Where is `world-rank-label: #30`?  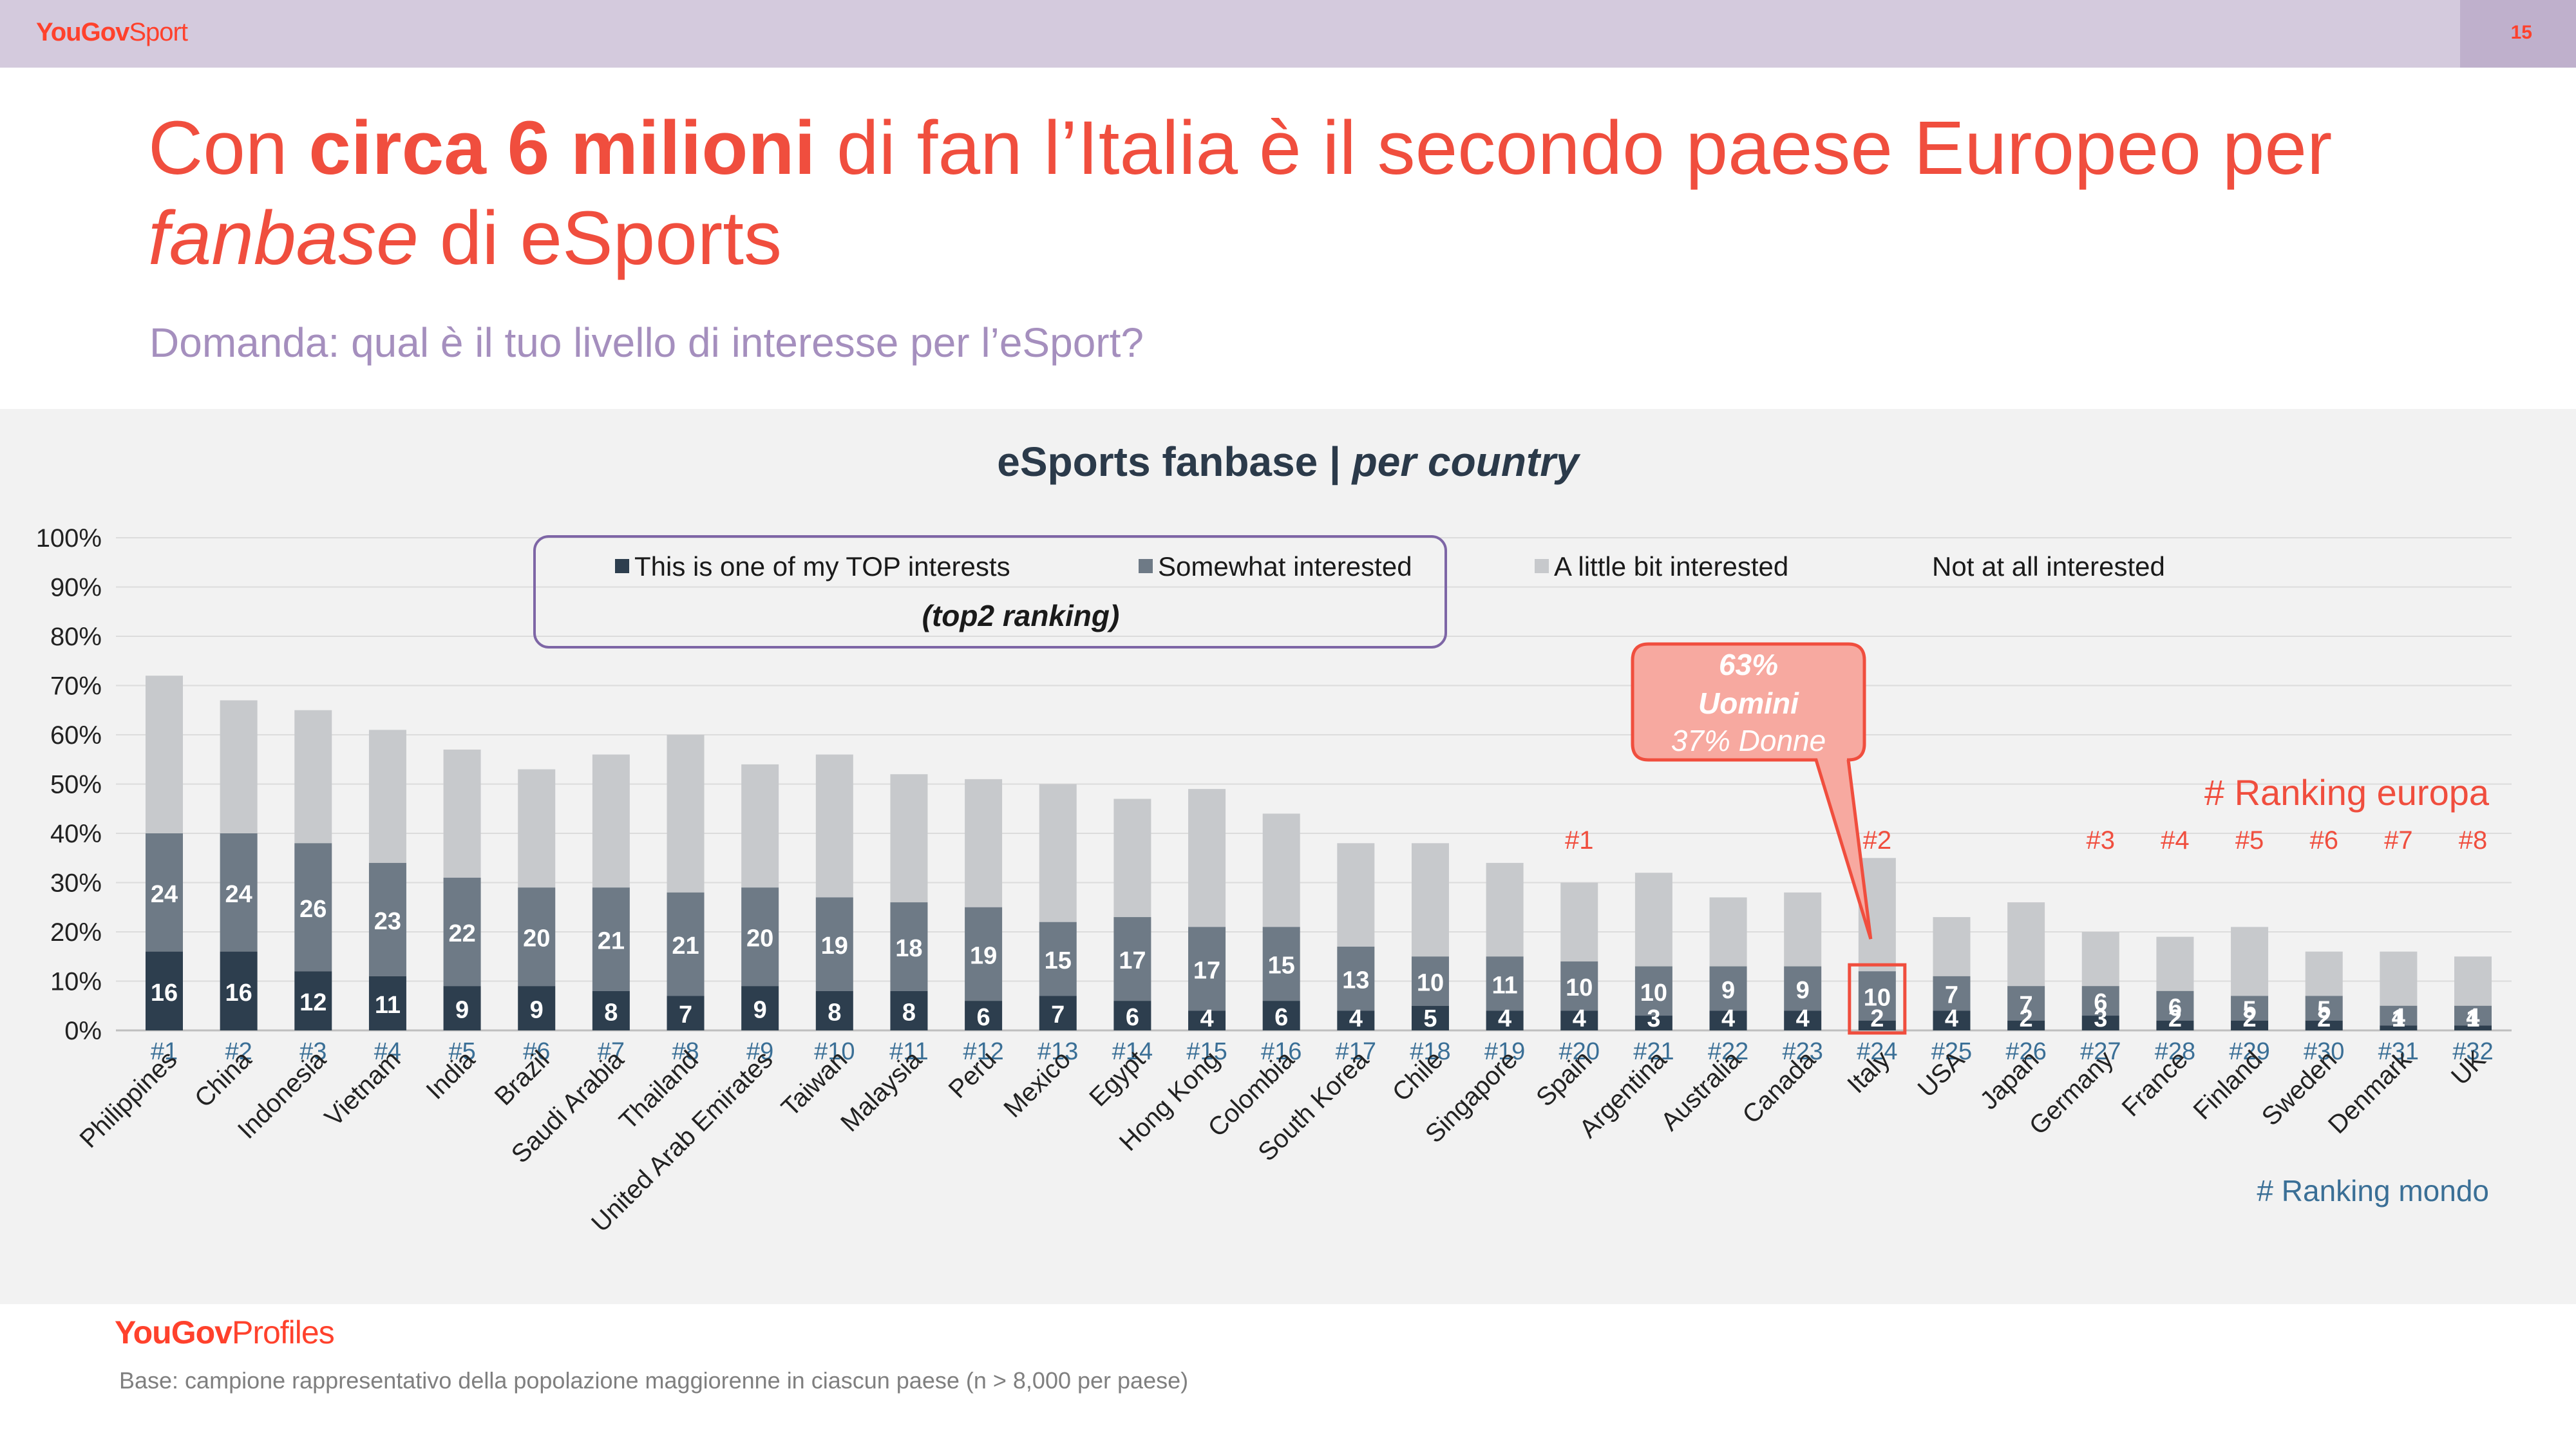 world-rank-label: #30 is located at coordinates (2324, 1051).